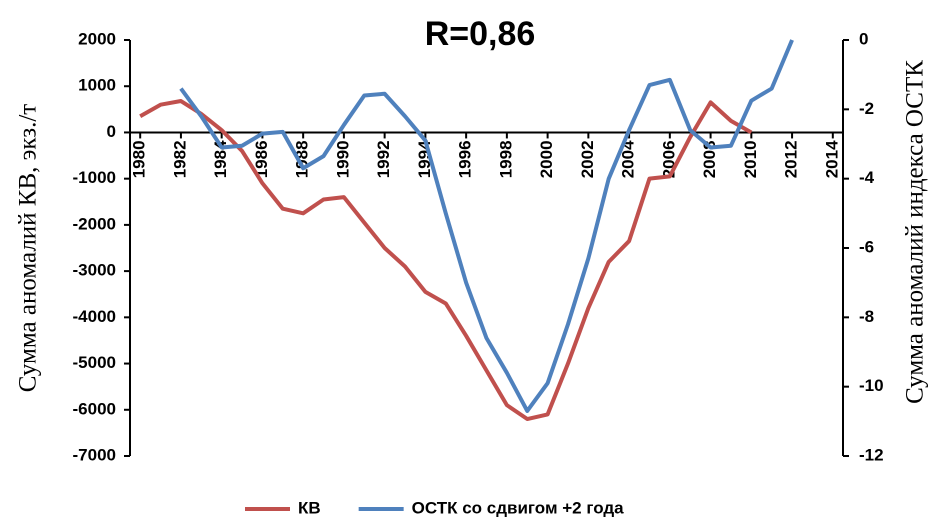 The image size is (933, 521). What do you see at coordinates (302, 159) in the screenshot?
I see `x-tick-label: 1988` at bounding box center [302, 159].